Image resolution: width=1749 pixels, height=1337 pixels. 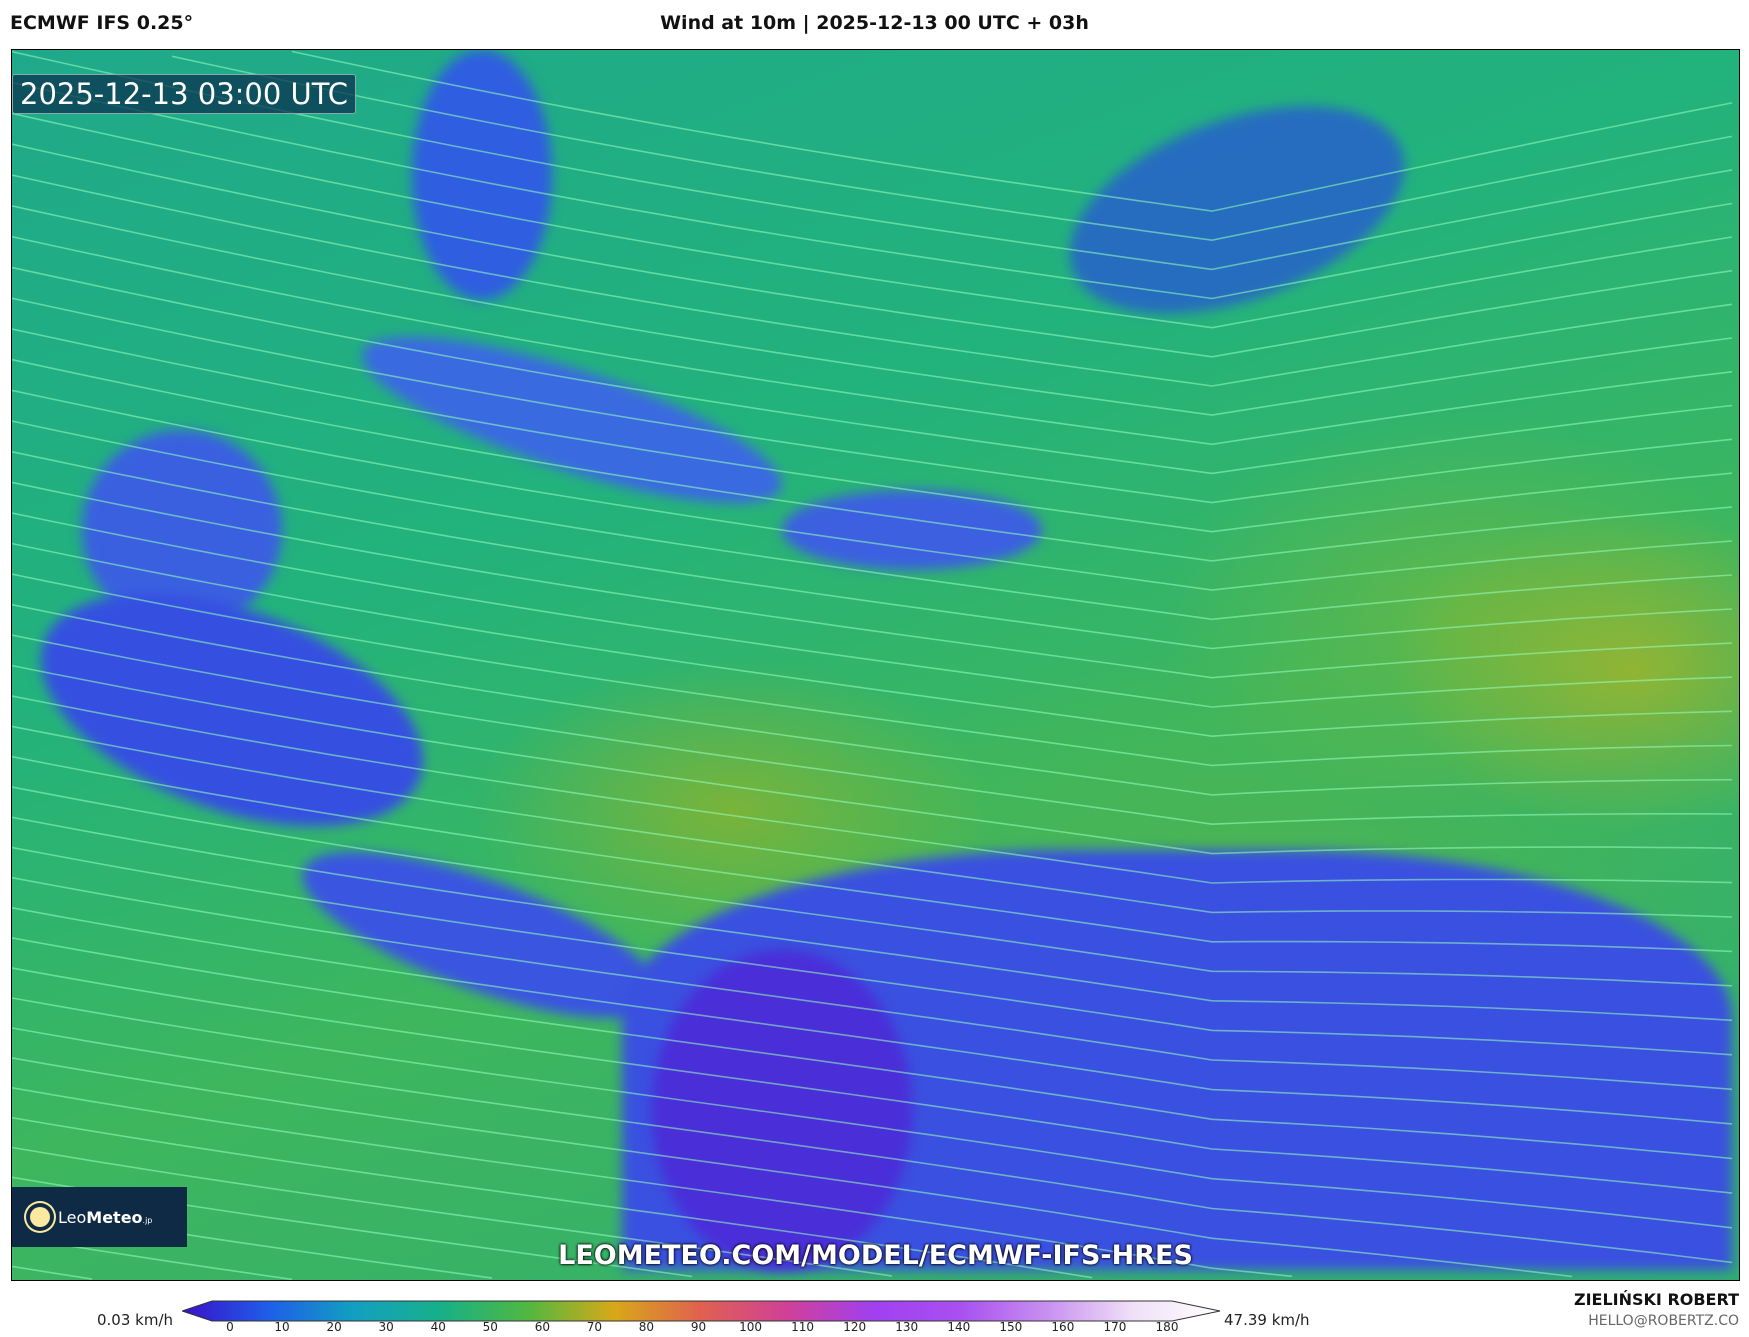 I want to click on colorbar-tick: 180, so click(x=1167, y=1327).